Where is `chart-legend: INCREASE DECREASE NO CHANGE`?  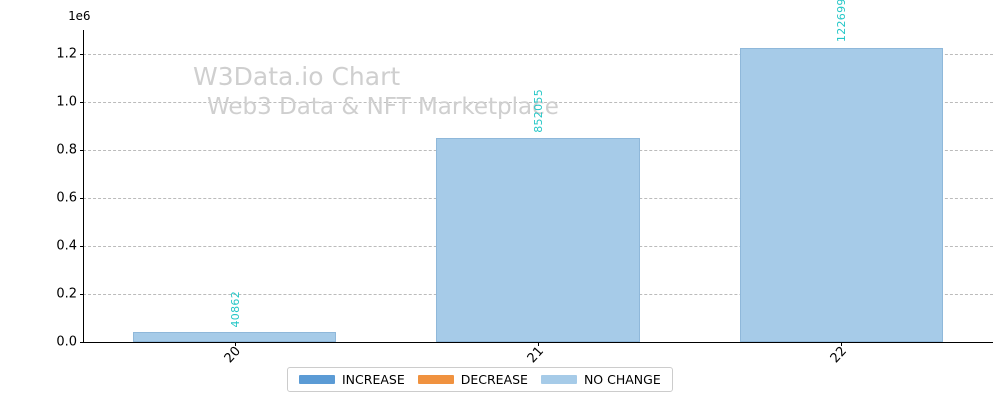 chart-legend: INCREASE DECREASE NO CHANGE is located at coordinates (480, 379).